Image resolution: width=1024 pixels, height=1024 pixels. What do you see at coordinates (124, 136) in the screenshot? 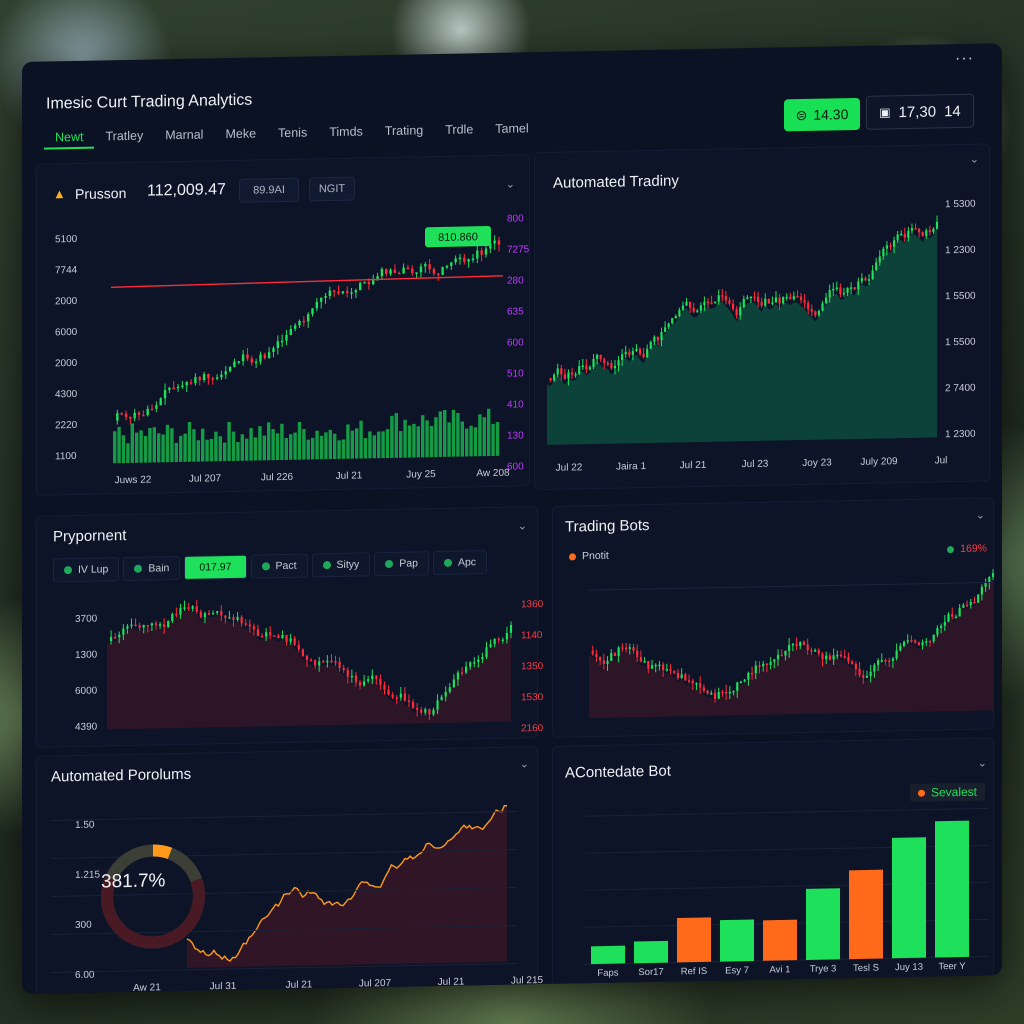
I see `tab-tratley: Tratley` at bounding box center [124, 136].